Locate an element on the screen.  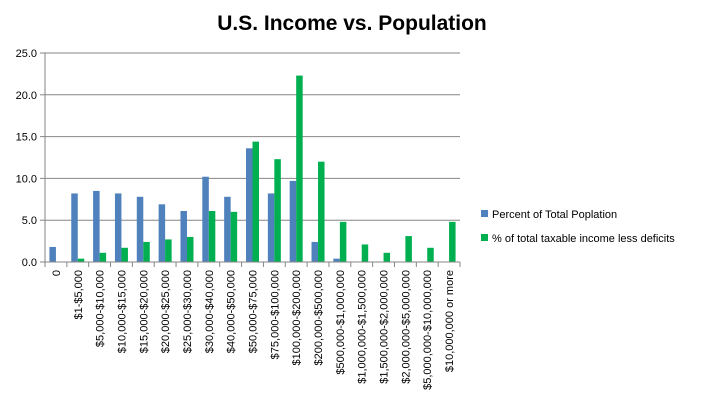
x-tick-label: $75,000-$100,000 is located at coordinates (275, 314).